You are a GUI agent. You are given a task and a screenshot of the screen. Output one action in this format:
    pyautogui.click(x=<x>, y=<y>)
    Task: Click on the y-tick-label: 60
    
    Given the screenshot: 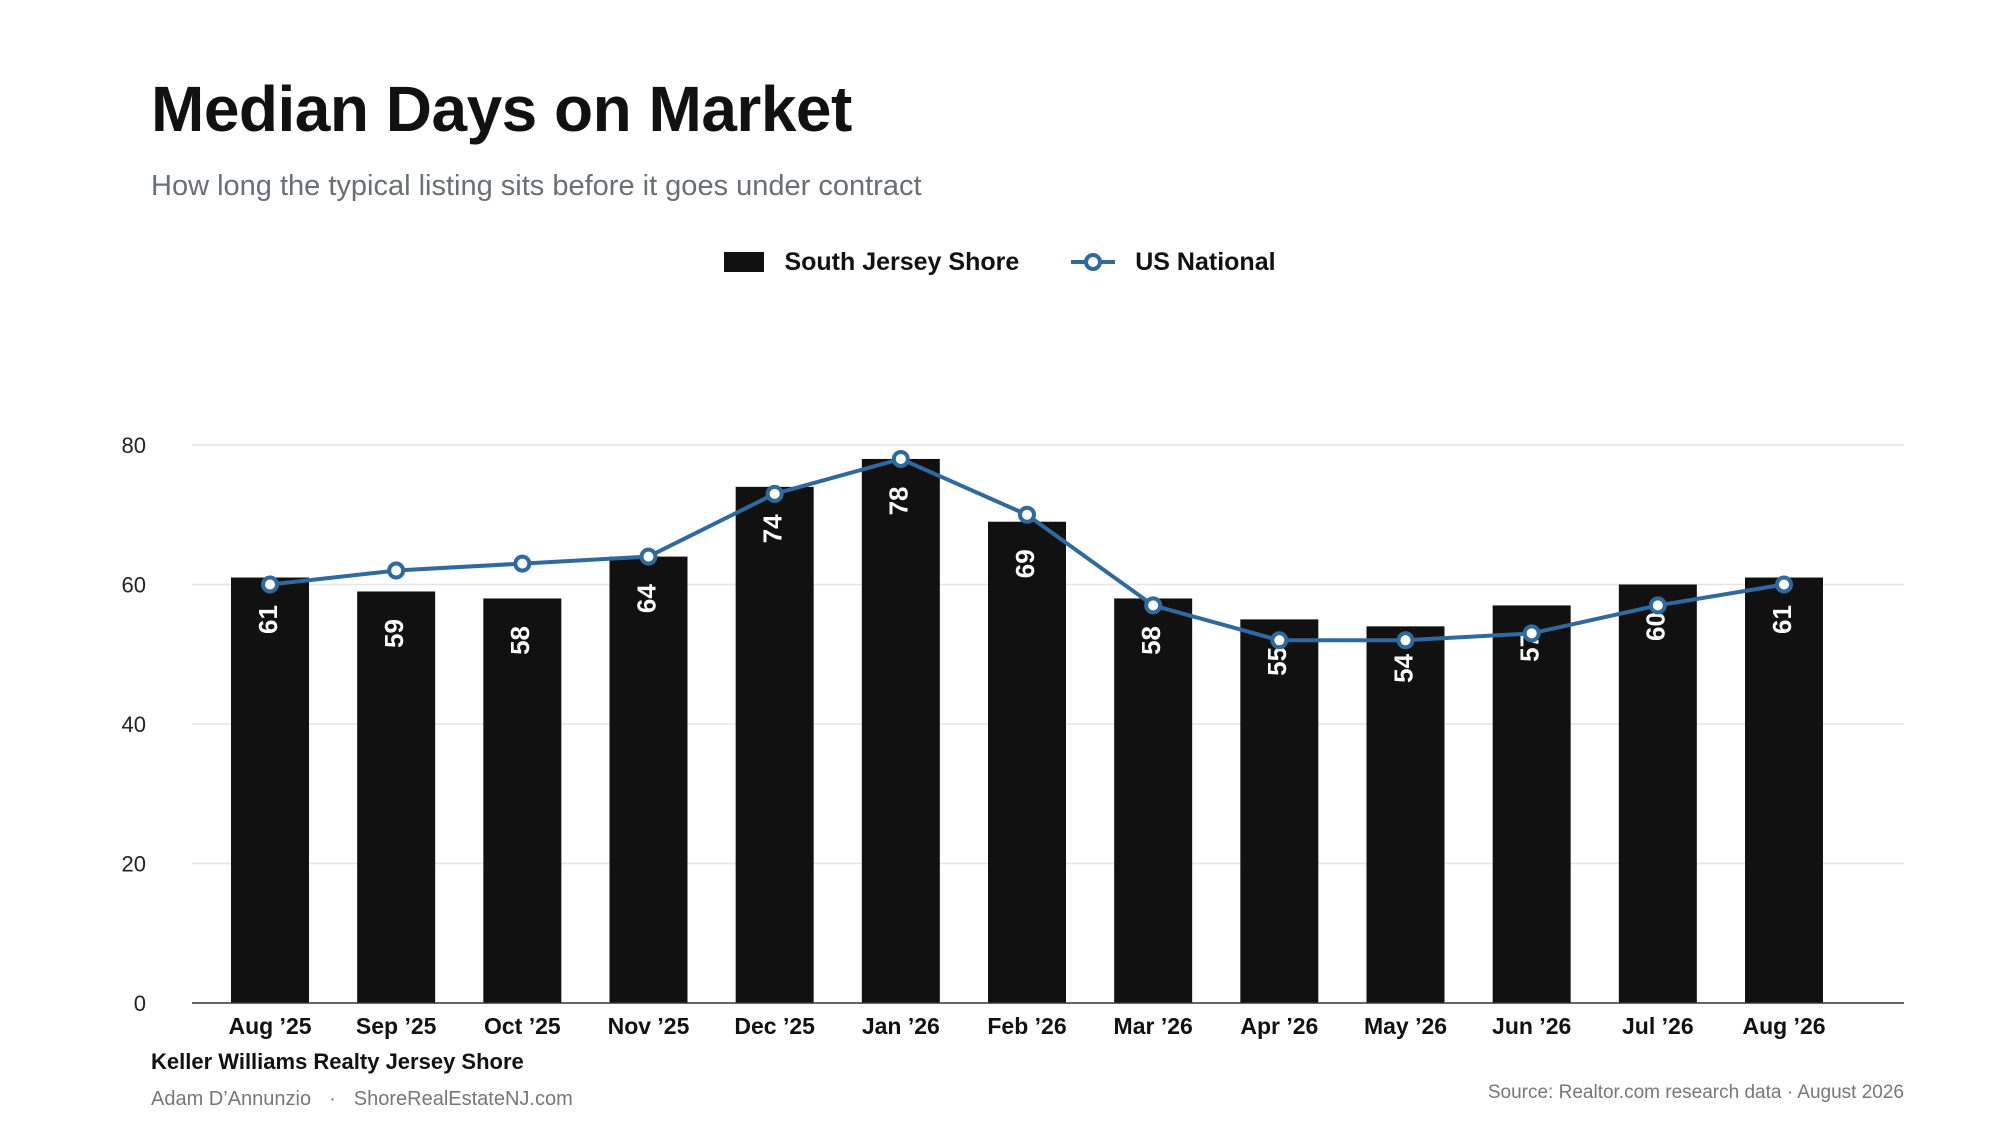 What is the action you would take?
    pyautogui.click(x=134, y=585)
    